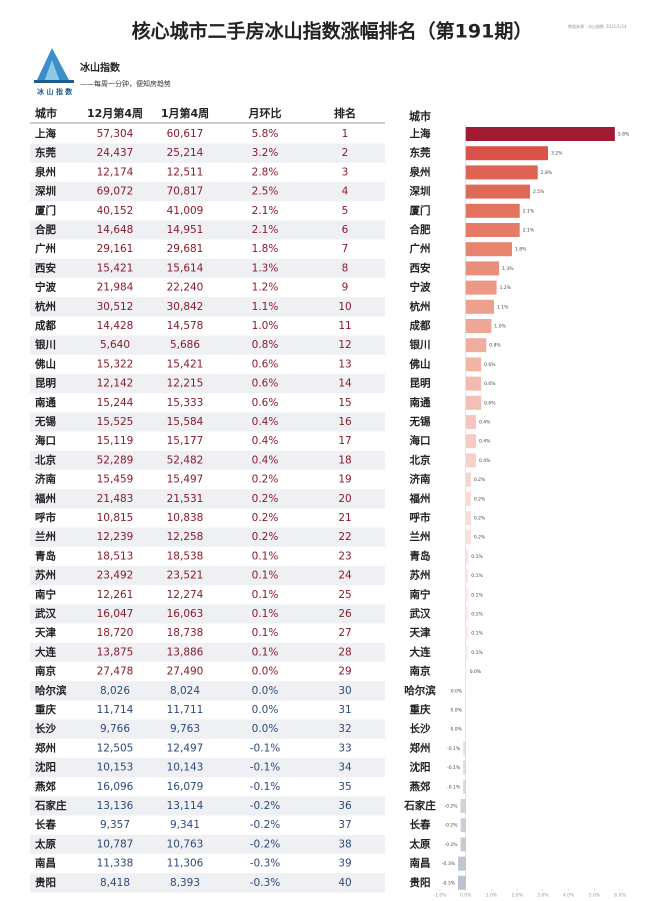  I want to click on value-label: 0.0%, so click(457, 711).